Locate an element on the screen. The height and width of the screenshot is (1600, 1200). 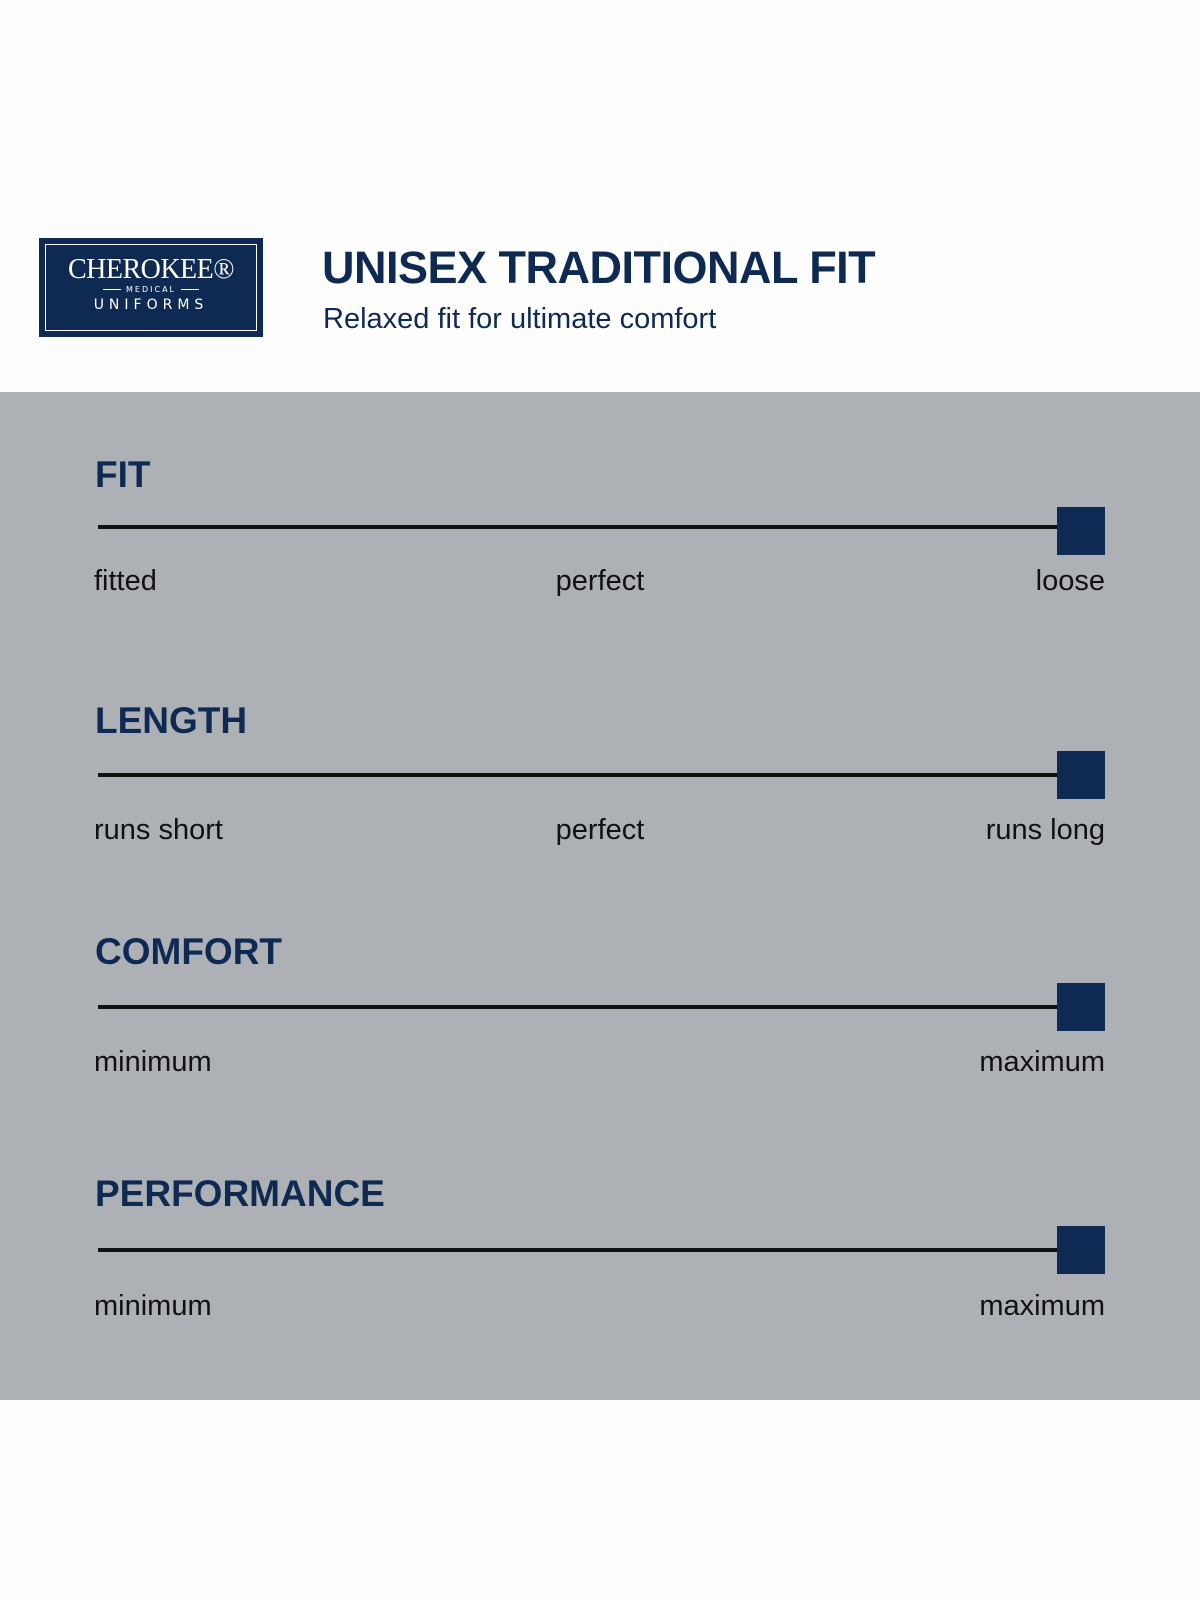
logo-medical: MEDICAL is located at coordinates (151, 289).